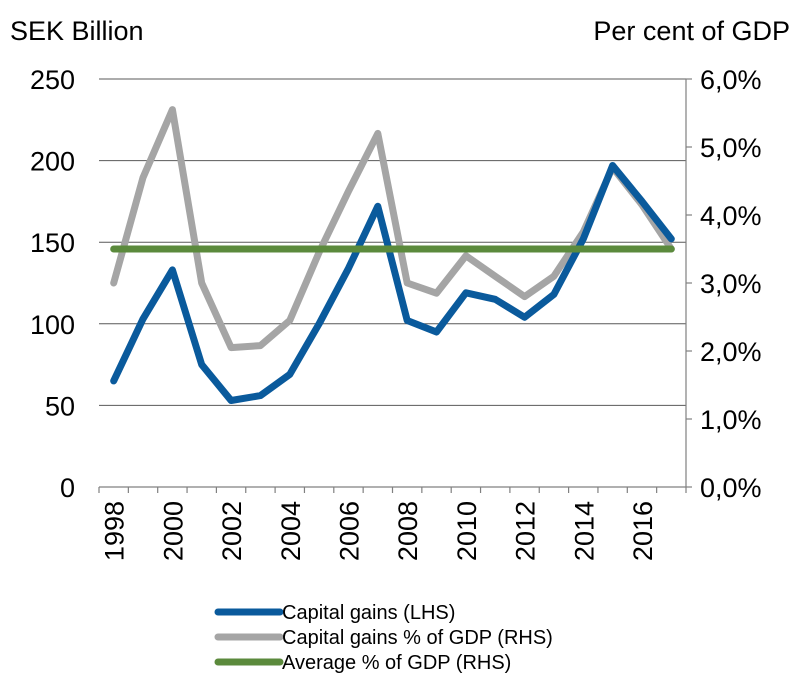 The image size is (801, 691). Describe the element at coordinates (526, 531) in the screenshot. I see `x-tick-label: 2012` at that location.